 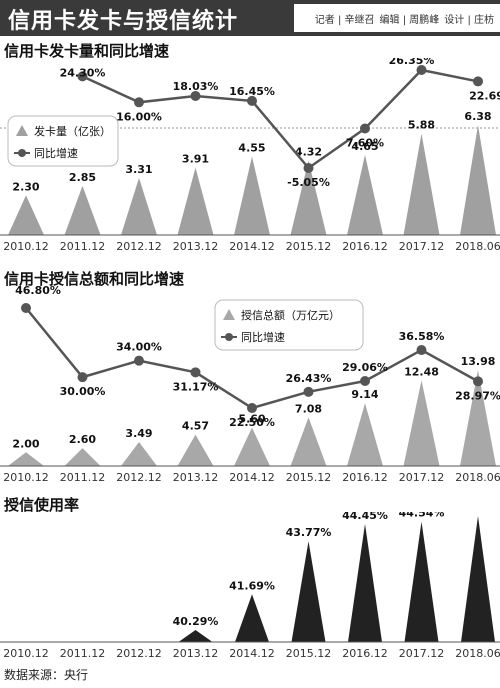 I want to click on bar-value-label: 2.85, so click(x=82, y=177).